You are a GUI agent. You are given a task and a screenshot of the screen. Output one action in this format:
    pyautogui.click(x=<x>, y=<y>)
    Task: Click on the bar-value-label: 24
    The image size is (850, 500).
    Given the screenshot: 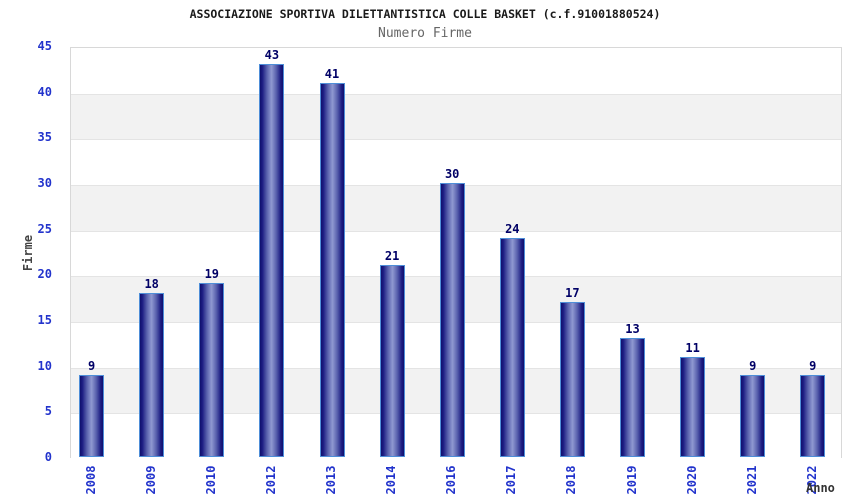 What is the action you would take?
    pyautogui.click(x=512, y=228)
    